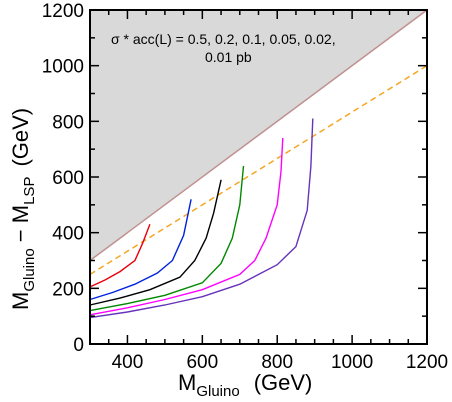  I want to click on y-tick-label: 800, so click(68, 122).